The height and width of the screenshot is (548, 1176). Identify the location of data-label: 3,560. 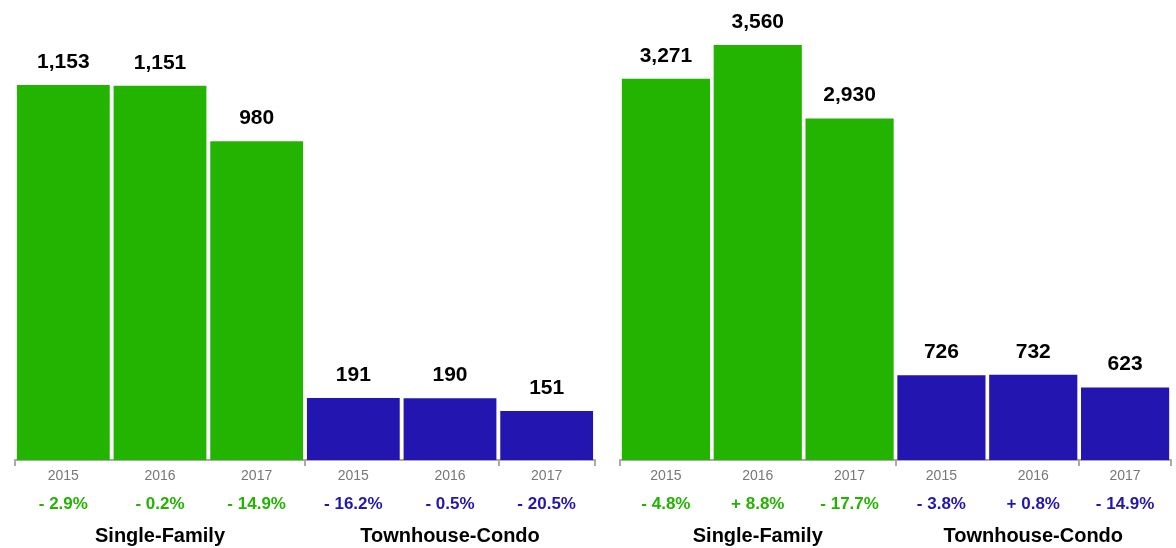
(758, 20).